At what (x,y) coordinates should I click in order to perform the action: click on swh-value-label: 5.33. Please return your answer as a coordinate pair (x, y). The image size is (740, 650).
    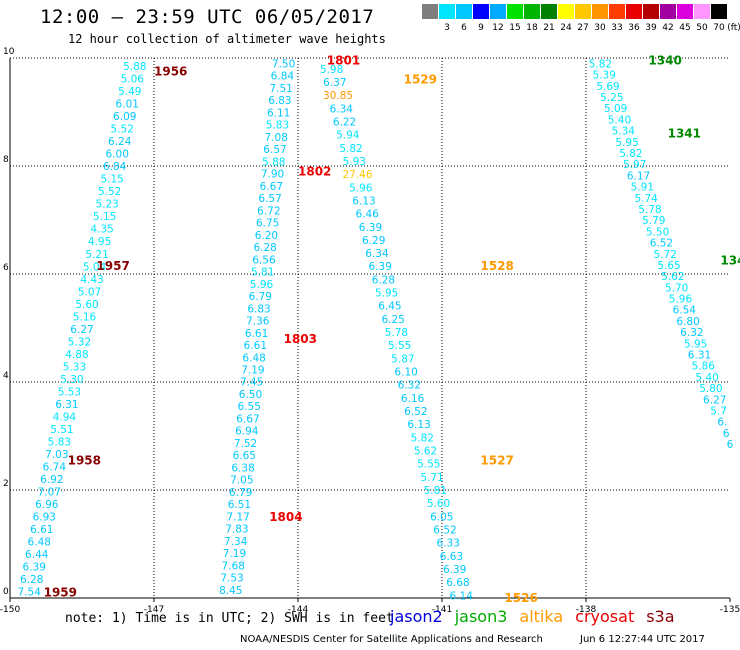
    Looking at the image, I should click on (74, 367).